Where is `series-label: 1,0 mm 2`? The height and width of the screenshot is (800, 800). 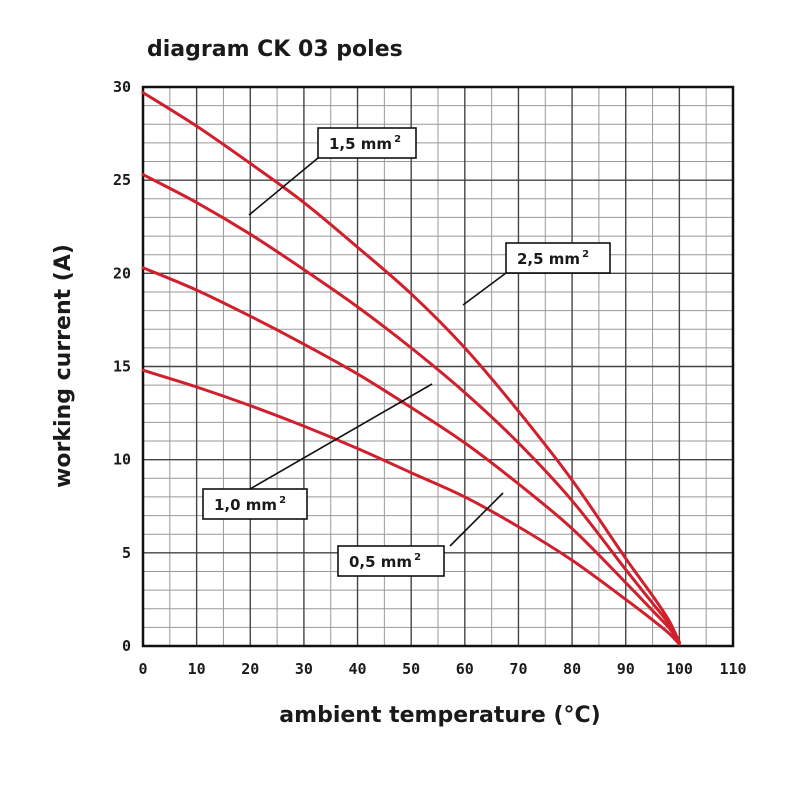 series-label: 1,0 mm 2 is located at coordinates (250, 504).